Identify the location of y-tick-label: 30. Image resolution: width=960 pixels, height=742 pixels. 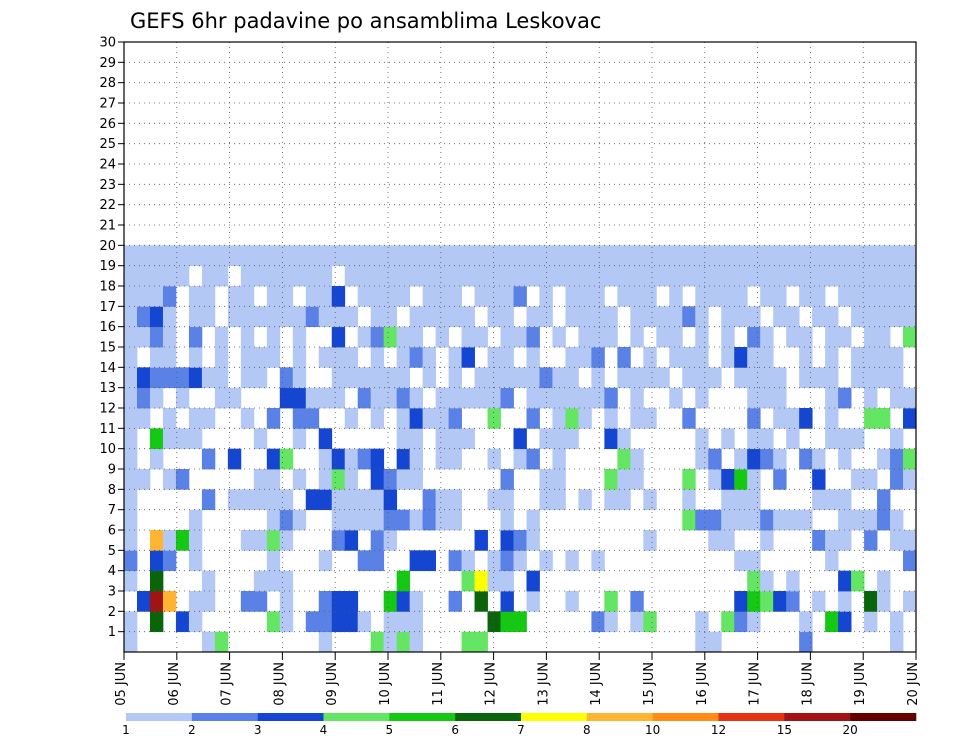
(107, 43).